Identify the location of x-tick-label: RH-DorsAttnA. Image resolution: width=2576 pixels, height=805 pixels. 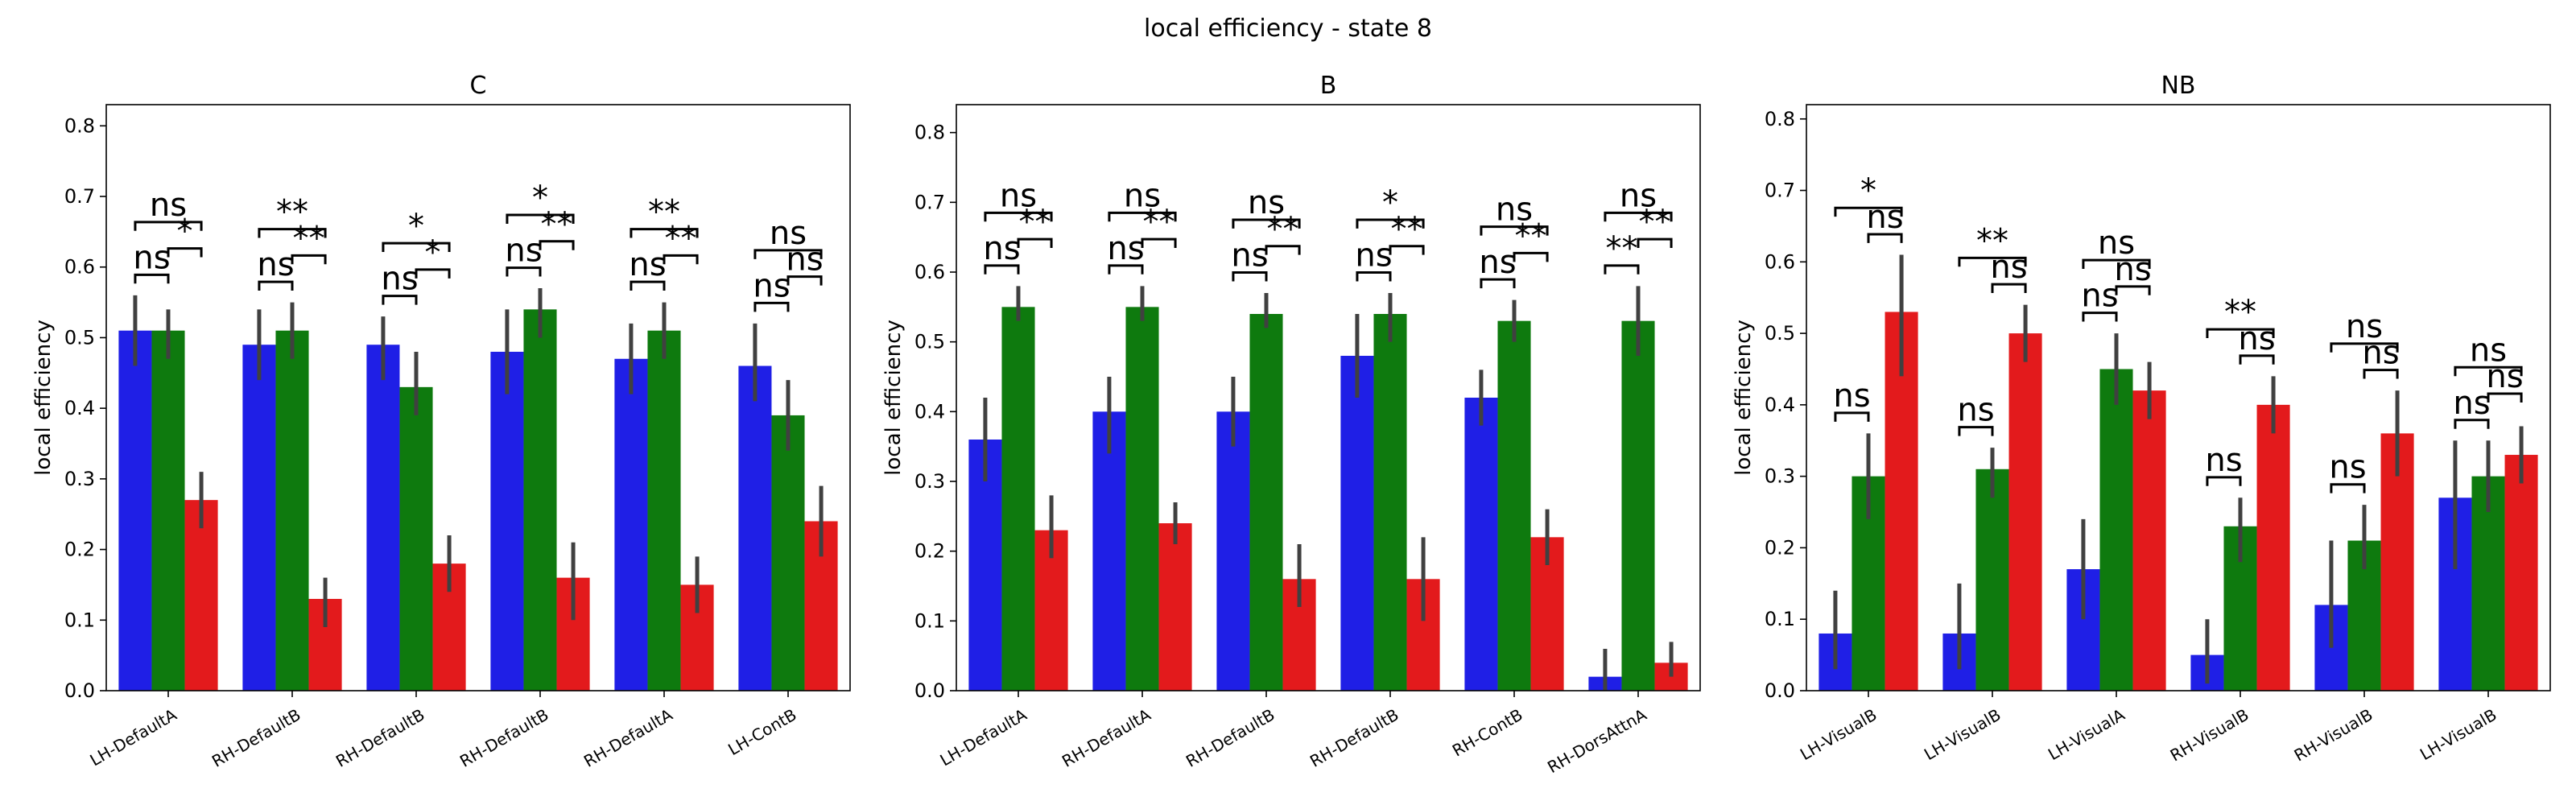
(1597, 740).